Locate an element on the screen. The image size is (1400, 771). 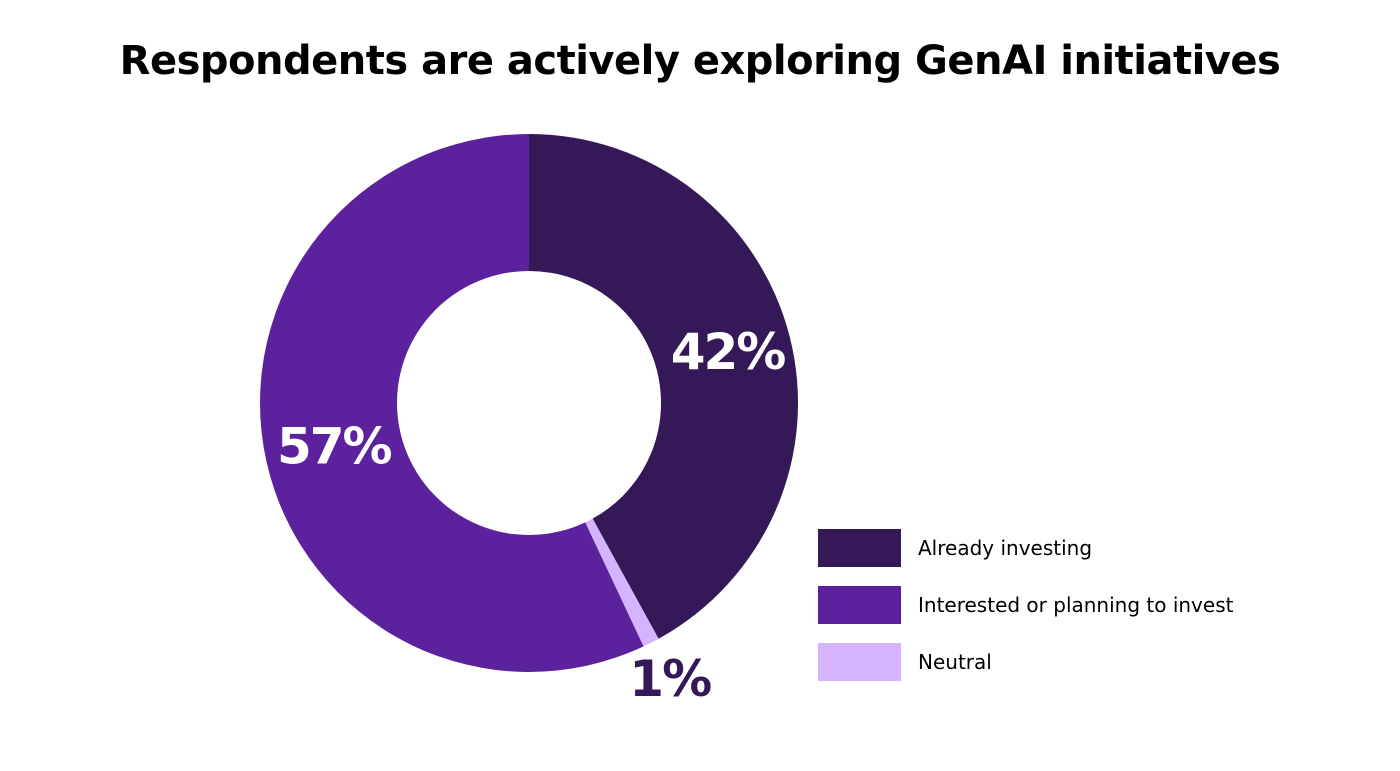
slice-already-investing is located at coordinates (663, 386).